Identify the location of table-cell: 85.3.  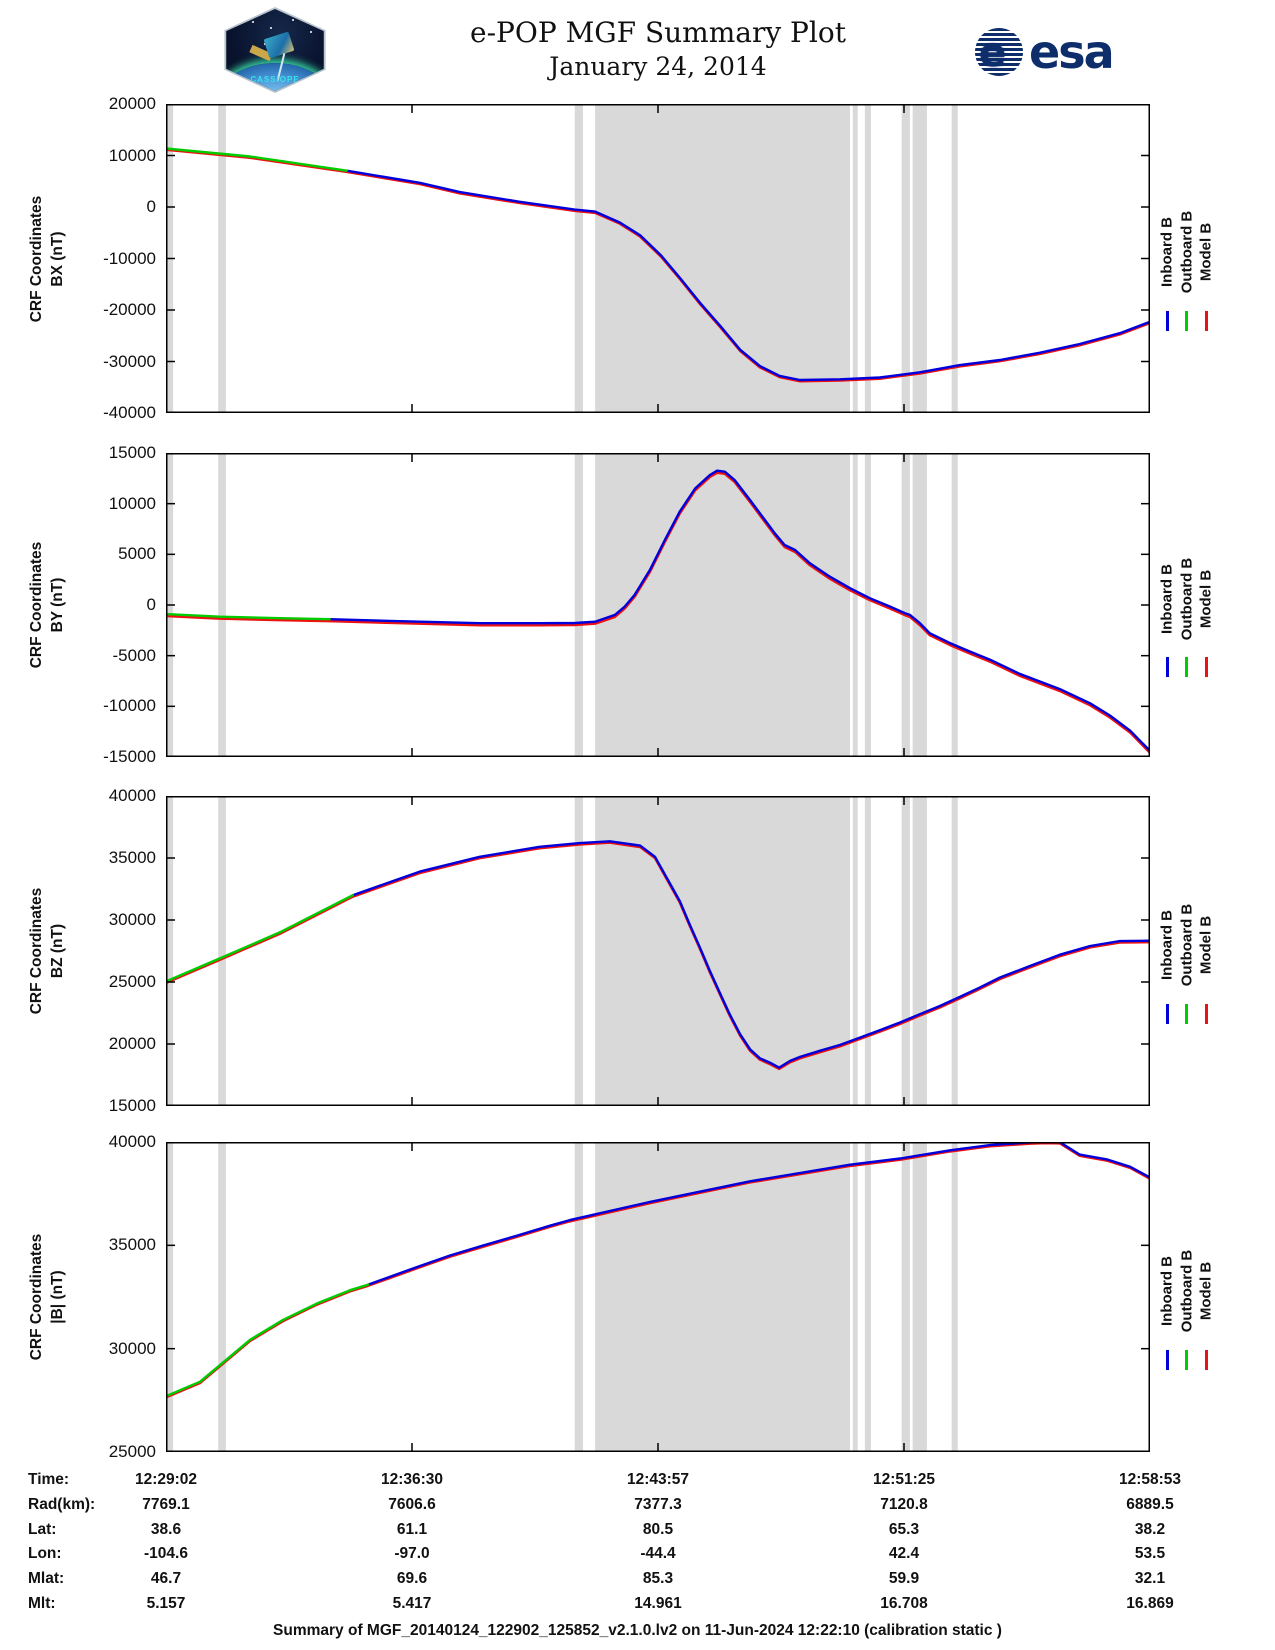
(658, 1579).